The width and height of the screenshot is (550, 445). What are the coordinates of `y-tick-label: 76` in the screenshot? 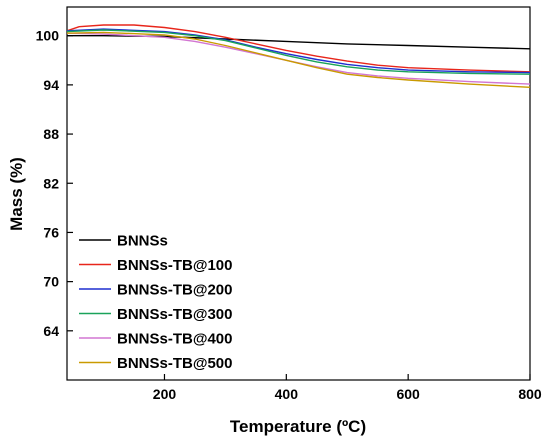 It's located at (51, 232).